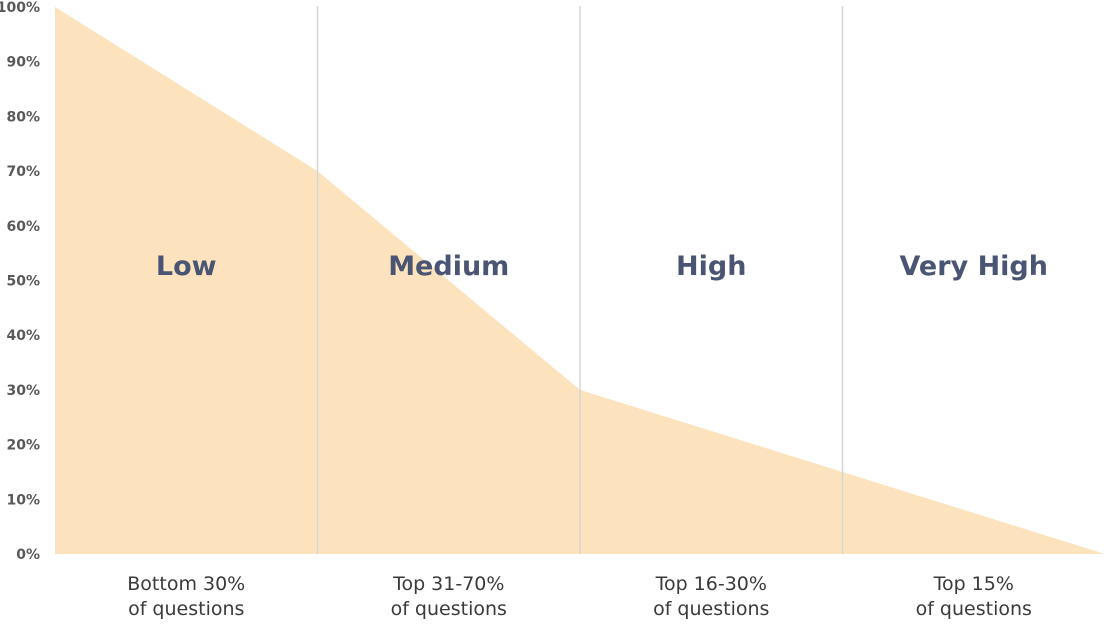 Image resolution: width=1107 pixels, height=627 pixels. Describe the element at coordinates (23, 282) in the screenshot. I see `y-tick-label: 50%` at that location.